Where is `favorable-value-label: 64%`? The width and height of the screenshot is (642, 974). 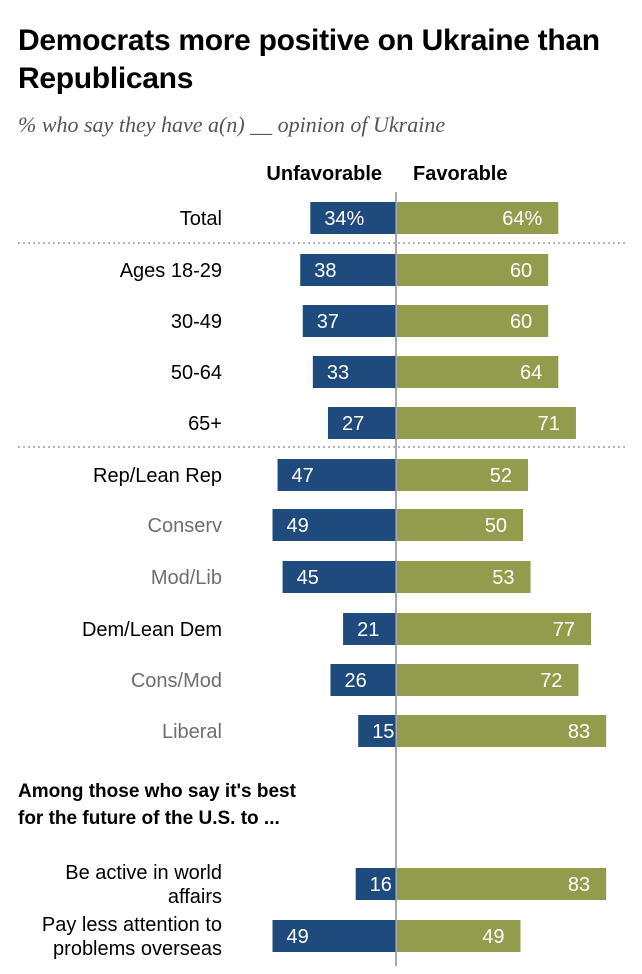
favorable-value-label: 64% is located at coordinates (522, 219).